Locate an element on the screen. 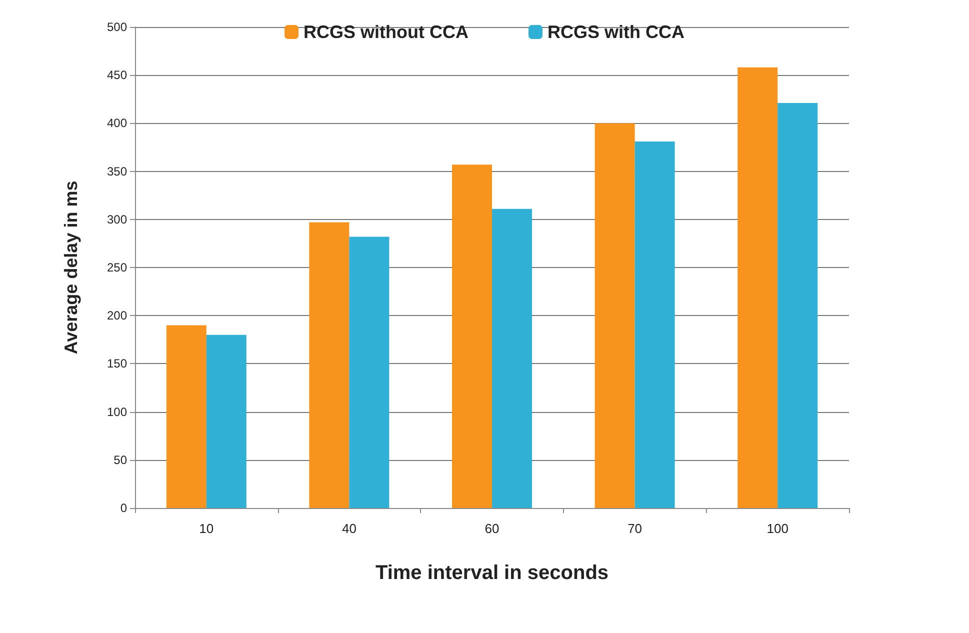 This screenshot has height=633, width=969. x-axis-title: Time interval in seconds is located at coordinates (492, 573).